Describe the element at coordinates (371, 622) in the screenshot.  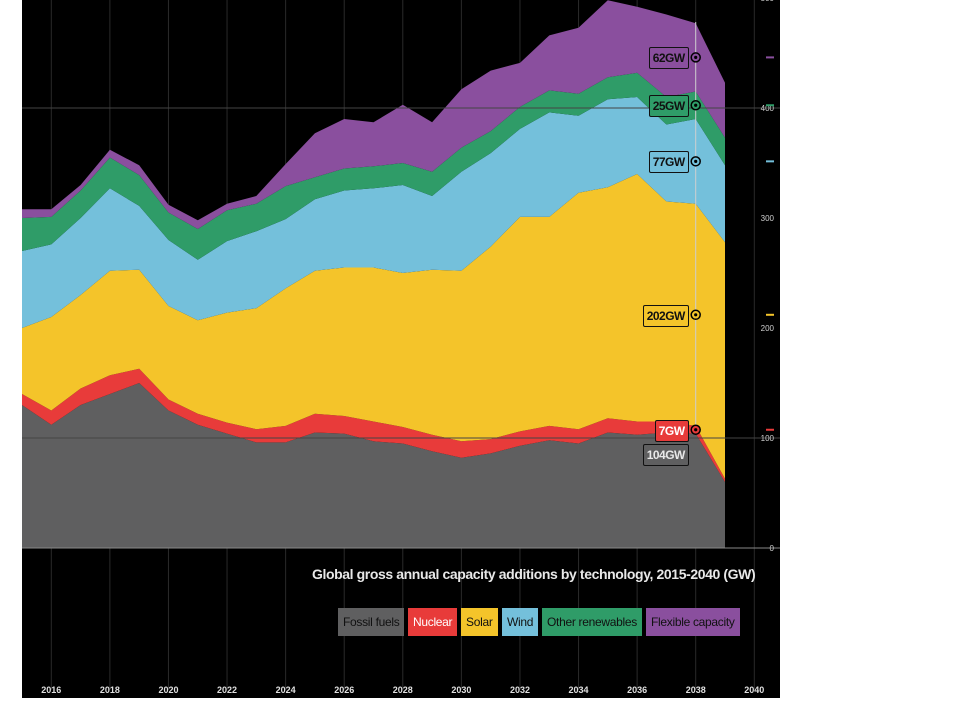
I see `legend-item-fossil-fuels: Fossil fuels` at that location.